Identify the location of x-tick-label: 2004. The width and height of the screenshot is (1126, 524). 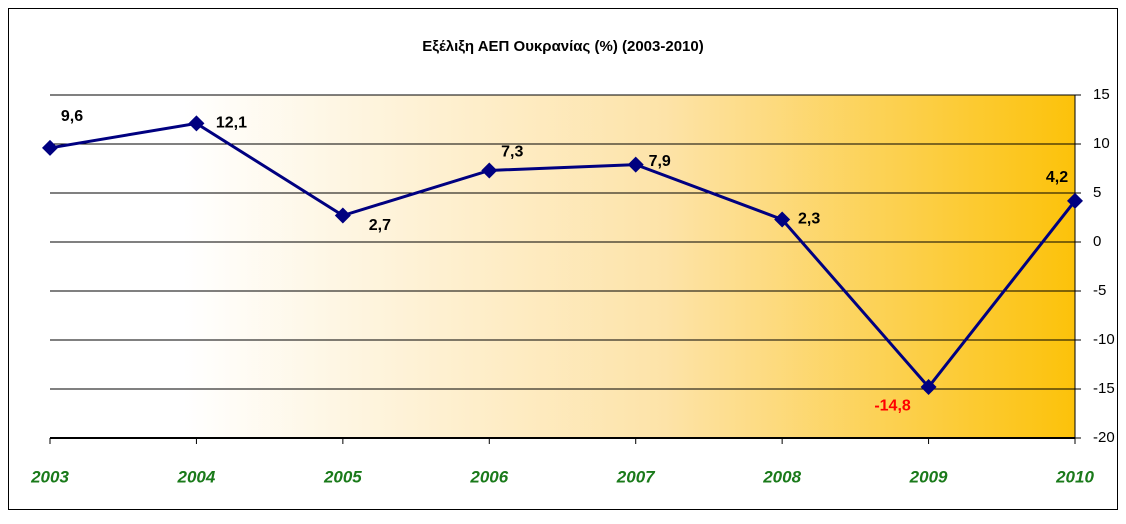
(196, 476).